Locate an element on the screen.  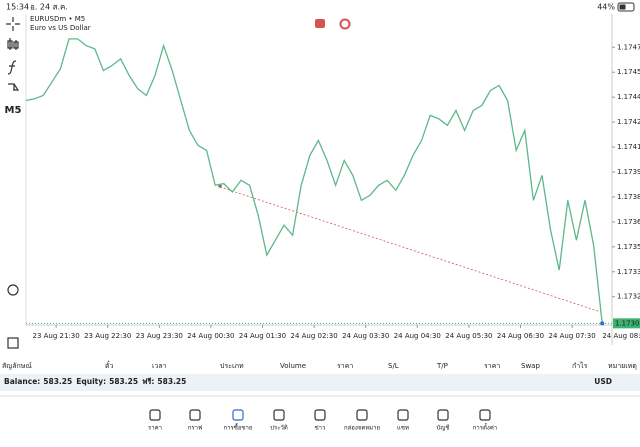
x-tick-label: 24 Aug 04:30 is located at coordinates (417, 336).